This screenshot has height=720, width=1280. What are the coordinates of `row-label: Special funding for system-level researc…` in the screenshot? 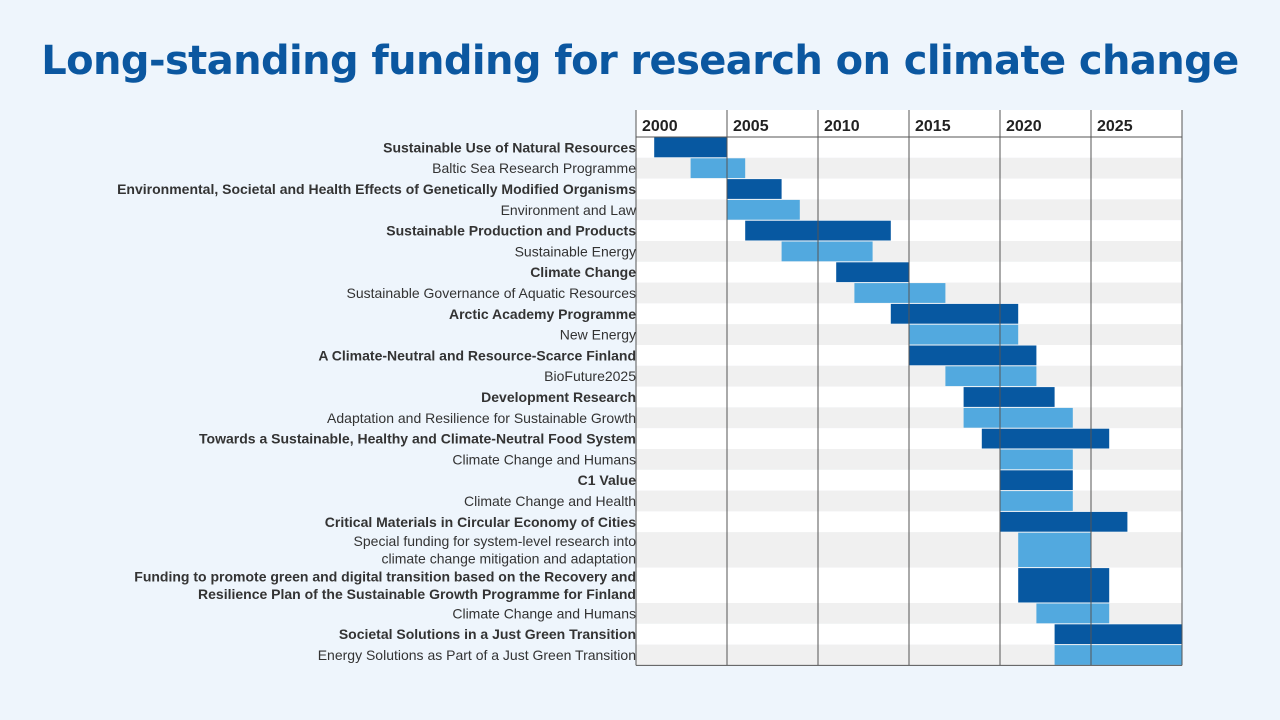 It's located at (495, 541).